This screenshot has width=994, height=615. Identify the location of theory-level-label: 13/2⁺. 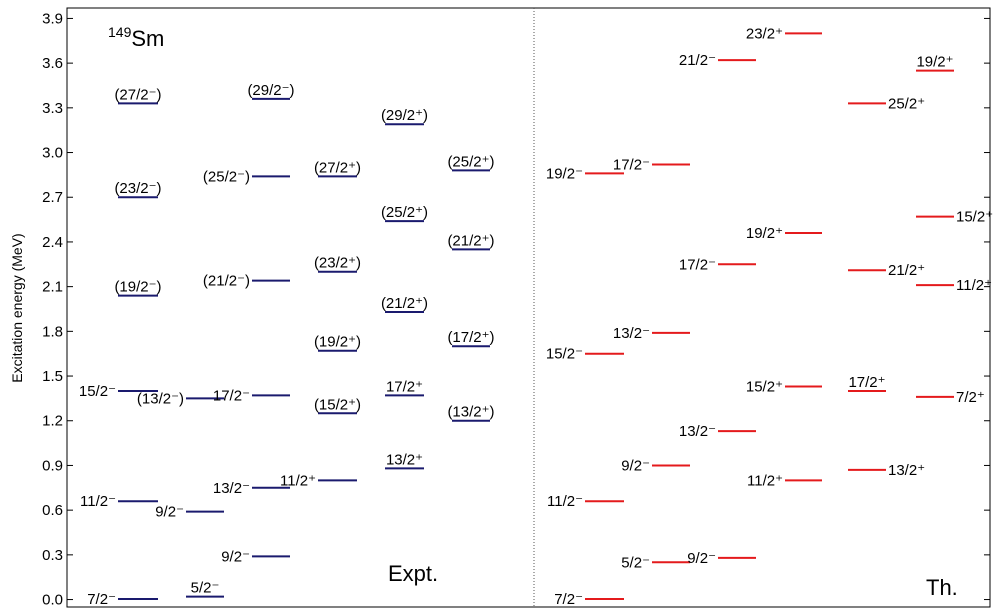
(906, 470).